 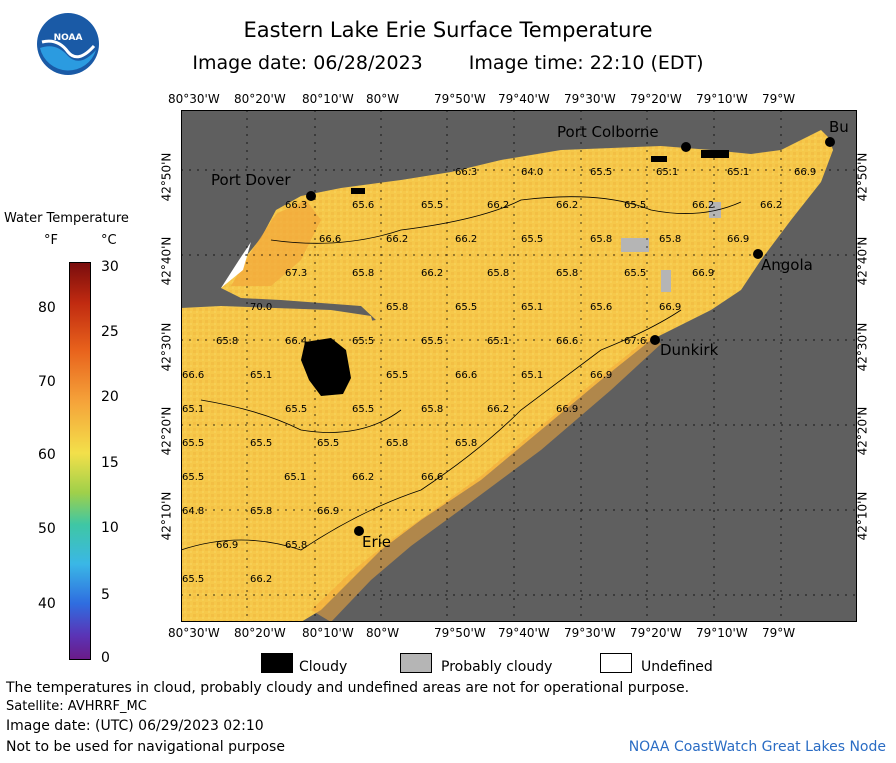 What do you see at coordinates (689, 350) in the screenshot?
I see `city-dunkirk: Dunkirk` at bounding box center [689, 350].